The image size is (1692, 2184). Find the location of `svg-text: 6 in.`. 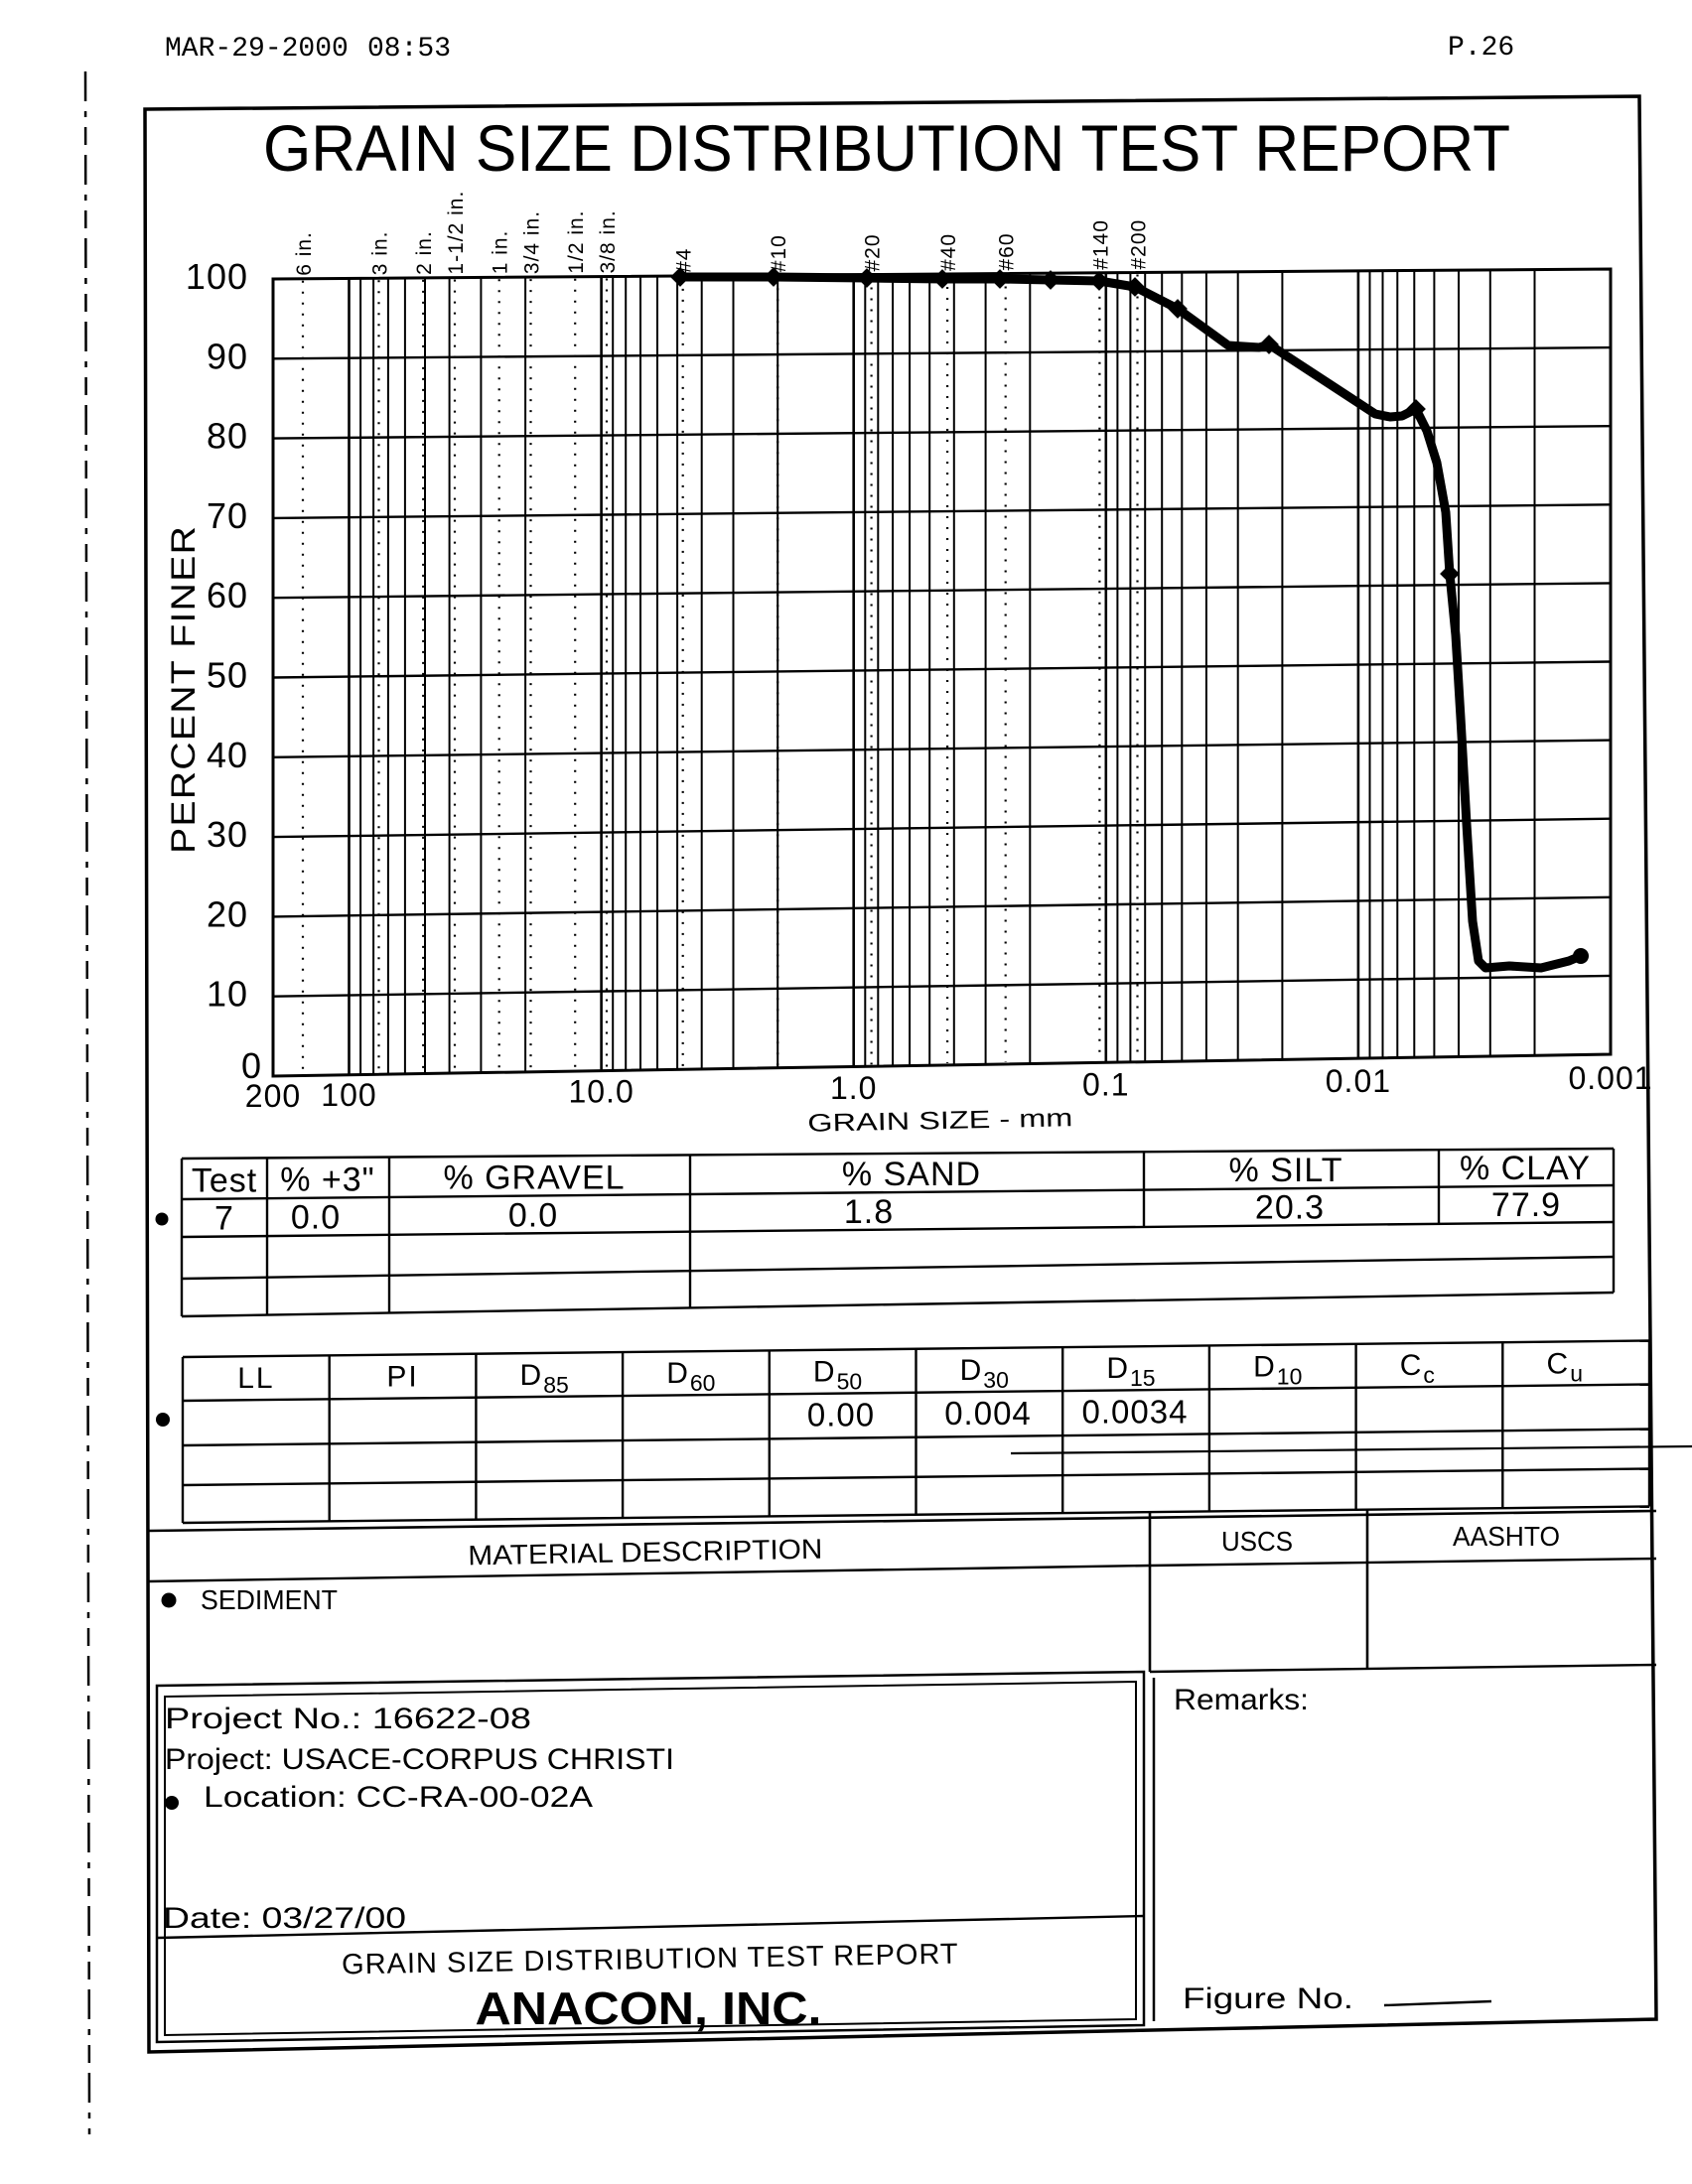

svg-text: 6 in. is located at coordinates (304, 253).